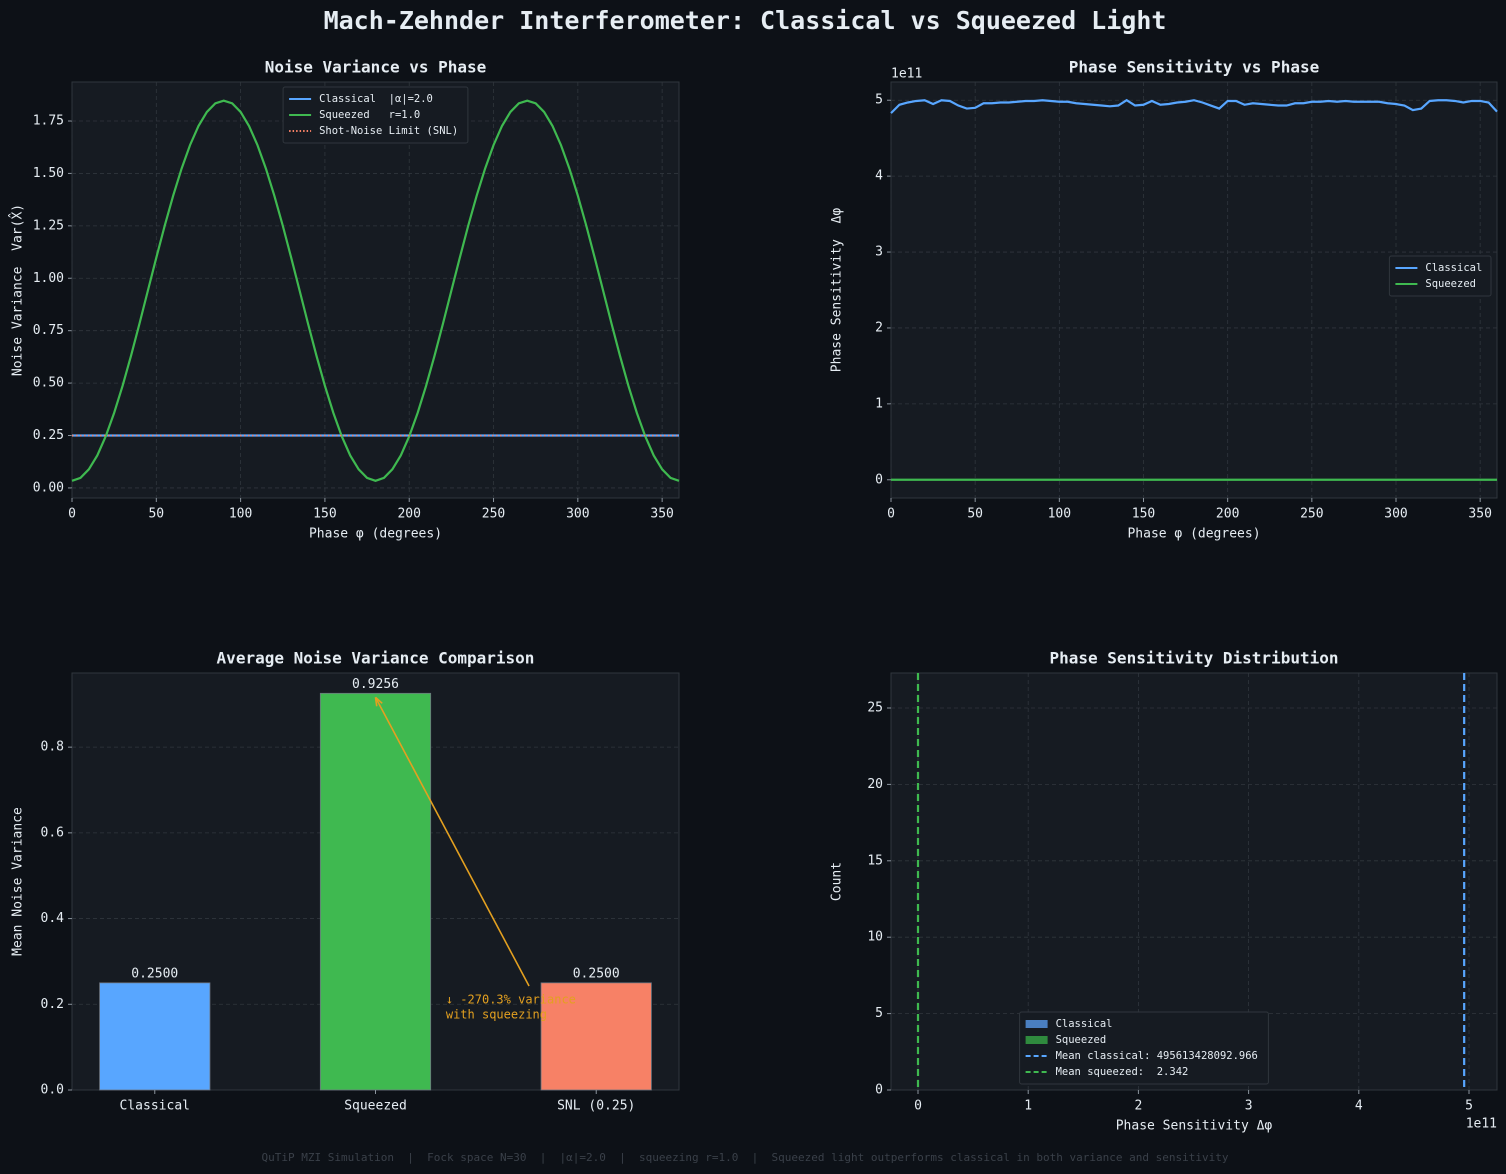 The image size is (1506, 1174). I want to click on y-tick-label: 0.2, so click(52, 1004).